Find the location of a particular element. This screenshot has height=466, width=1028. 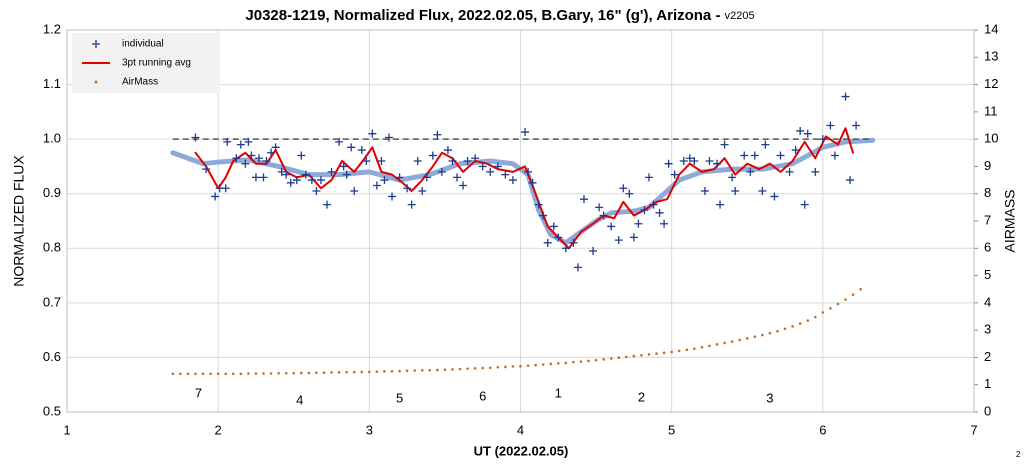

y2-axis-label: AIRMASS is located at coordinates (1010, 220).